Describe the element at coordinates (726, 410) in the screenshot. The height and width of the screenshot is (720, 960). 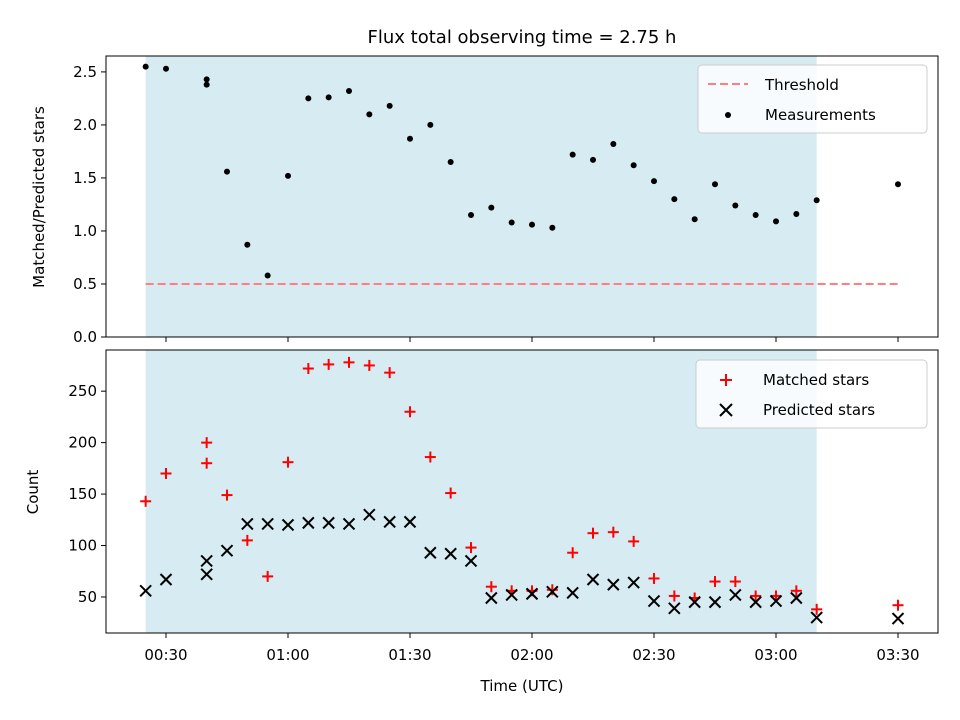
I see `legend-predicted-swatch-b` at that location.